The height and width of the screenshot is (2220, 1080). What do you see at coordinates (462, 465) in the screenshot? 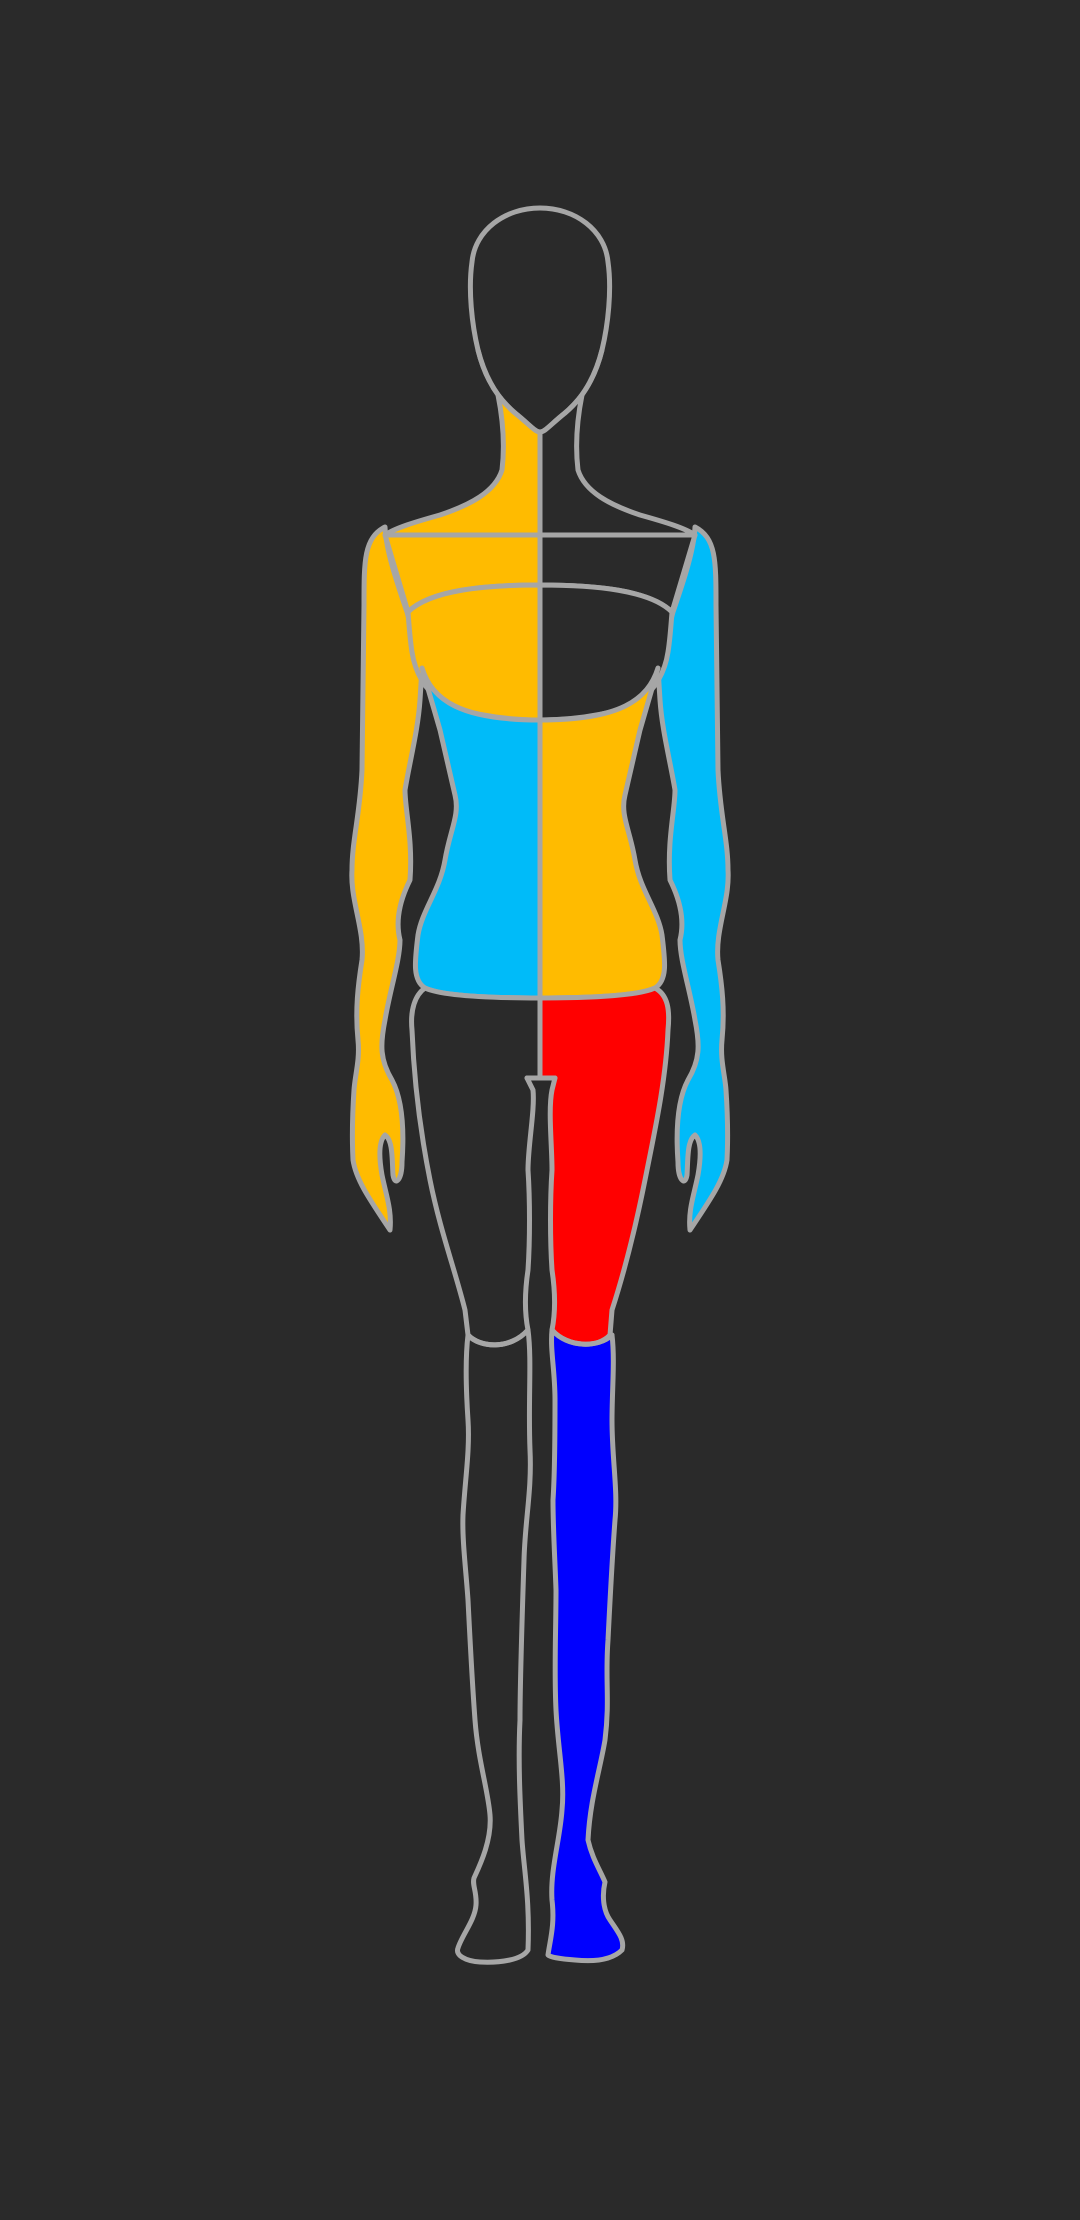
I see `body-region-neck-right` at bounding box center [462, 465].